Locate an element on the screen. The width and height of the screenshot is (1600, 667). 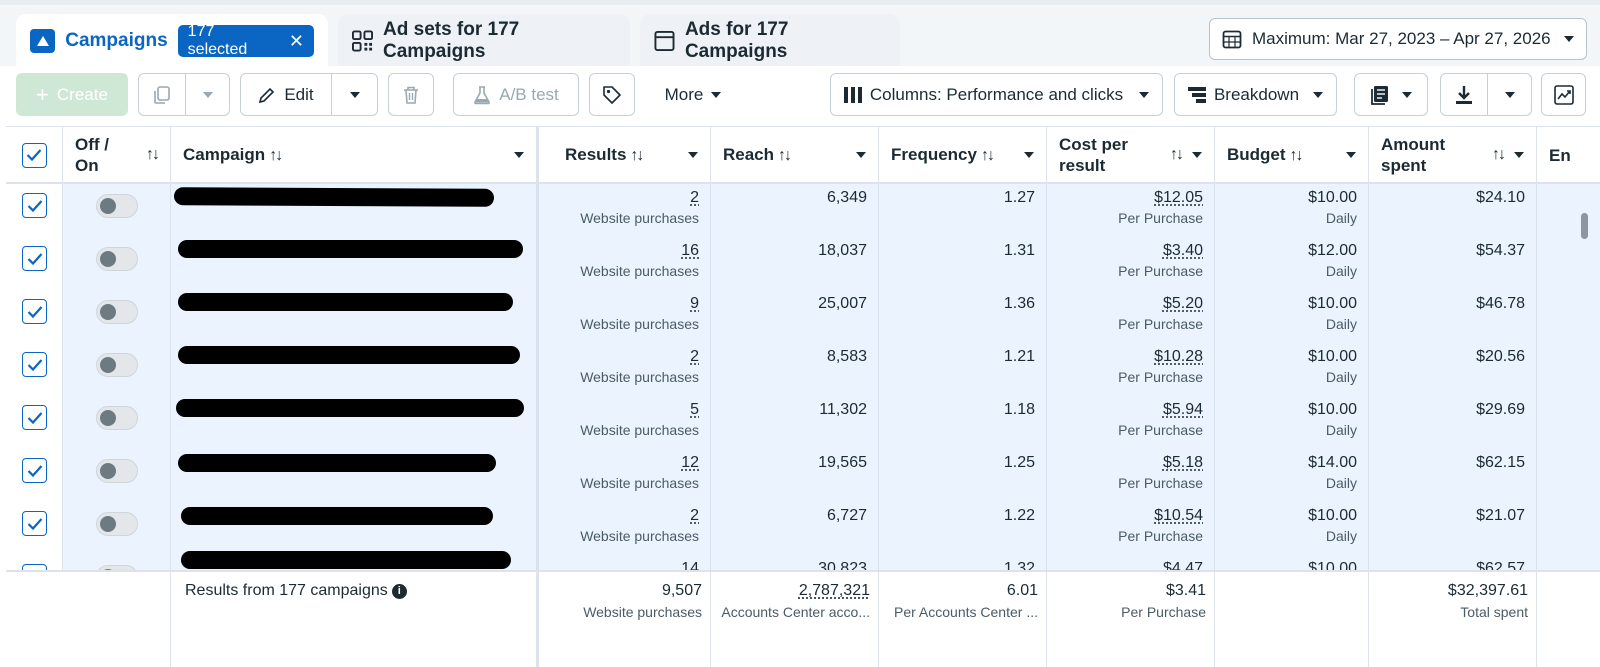
ab-test-button: A/B test is located at coordinates (516, 94).